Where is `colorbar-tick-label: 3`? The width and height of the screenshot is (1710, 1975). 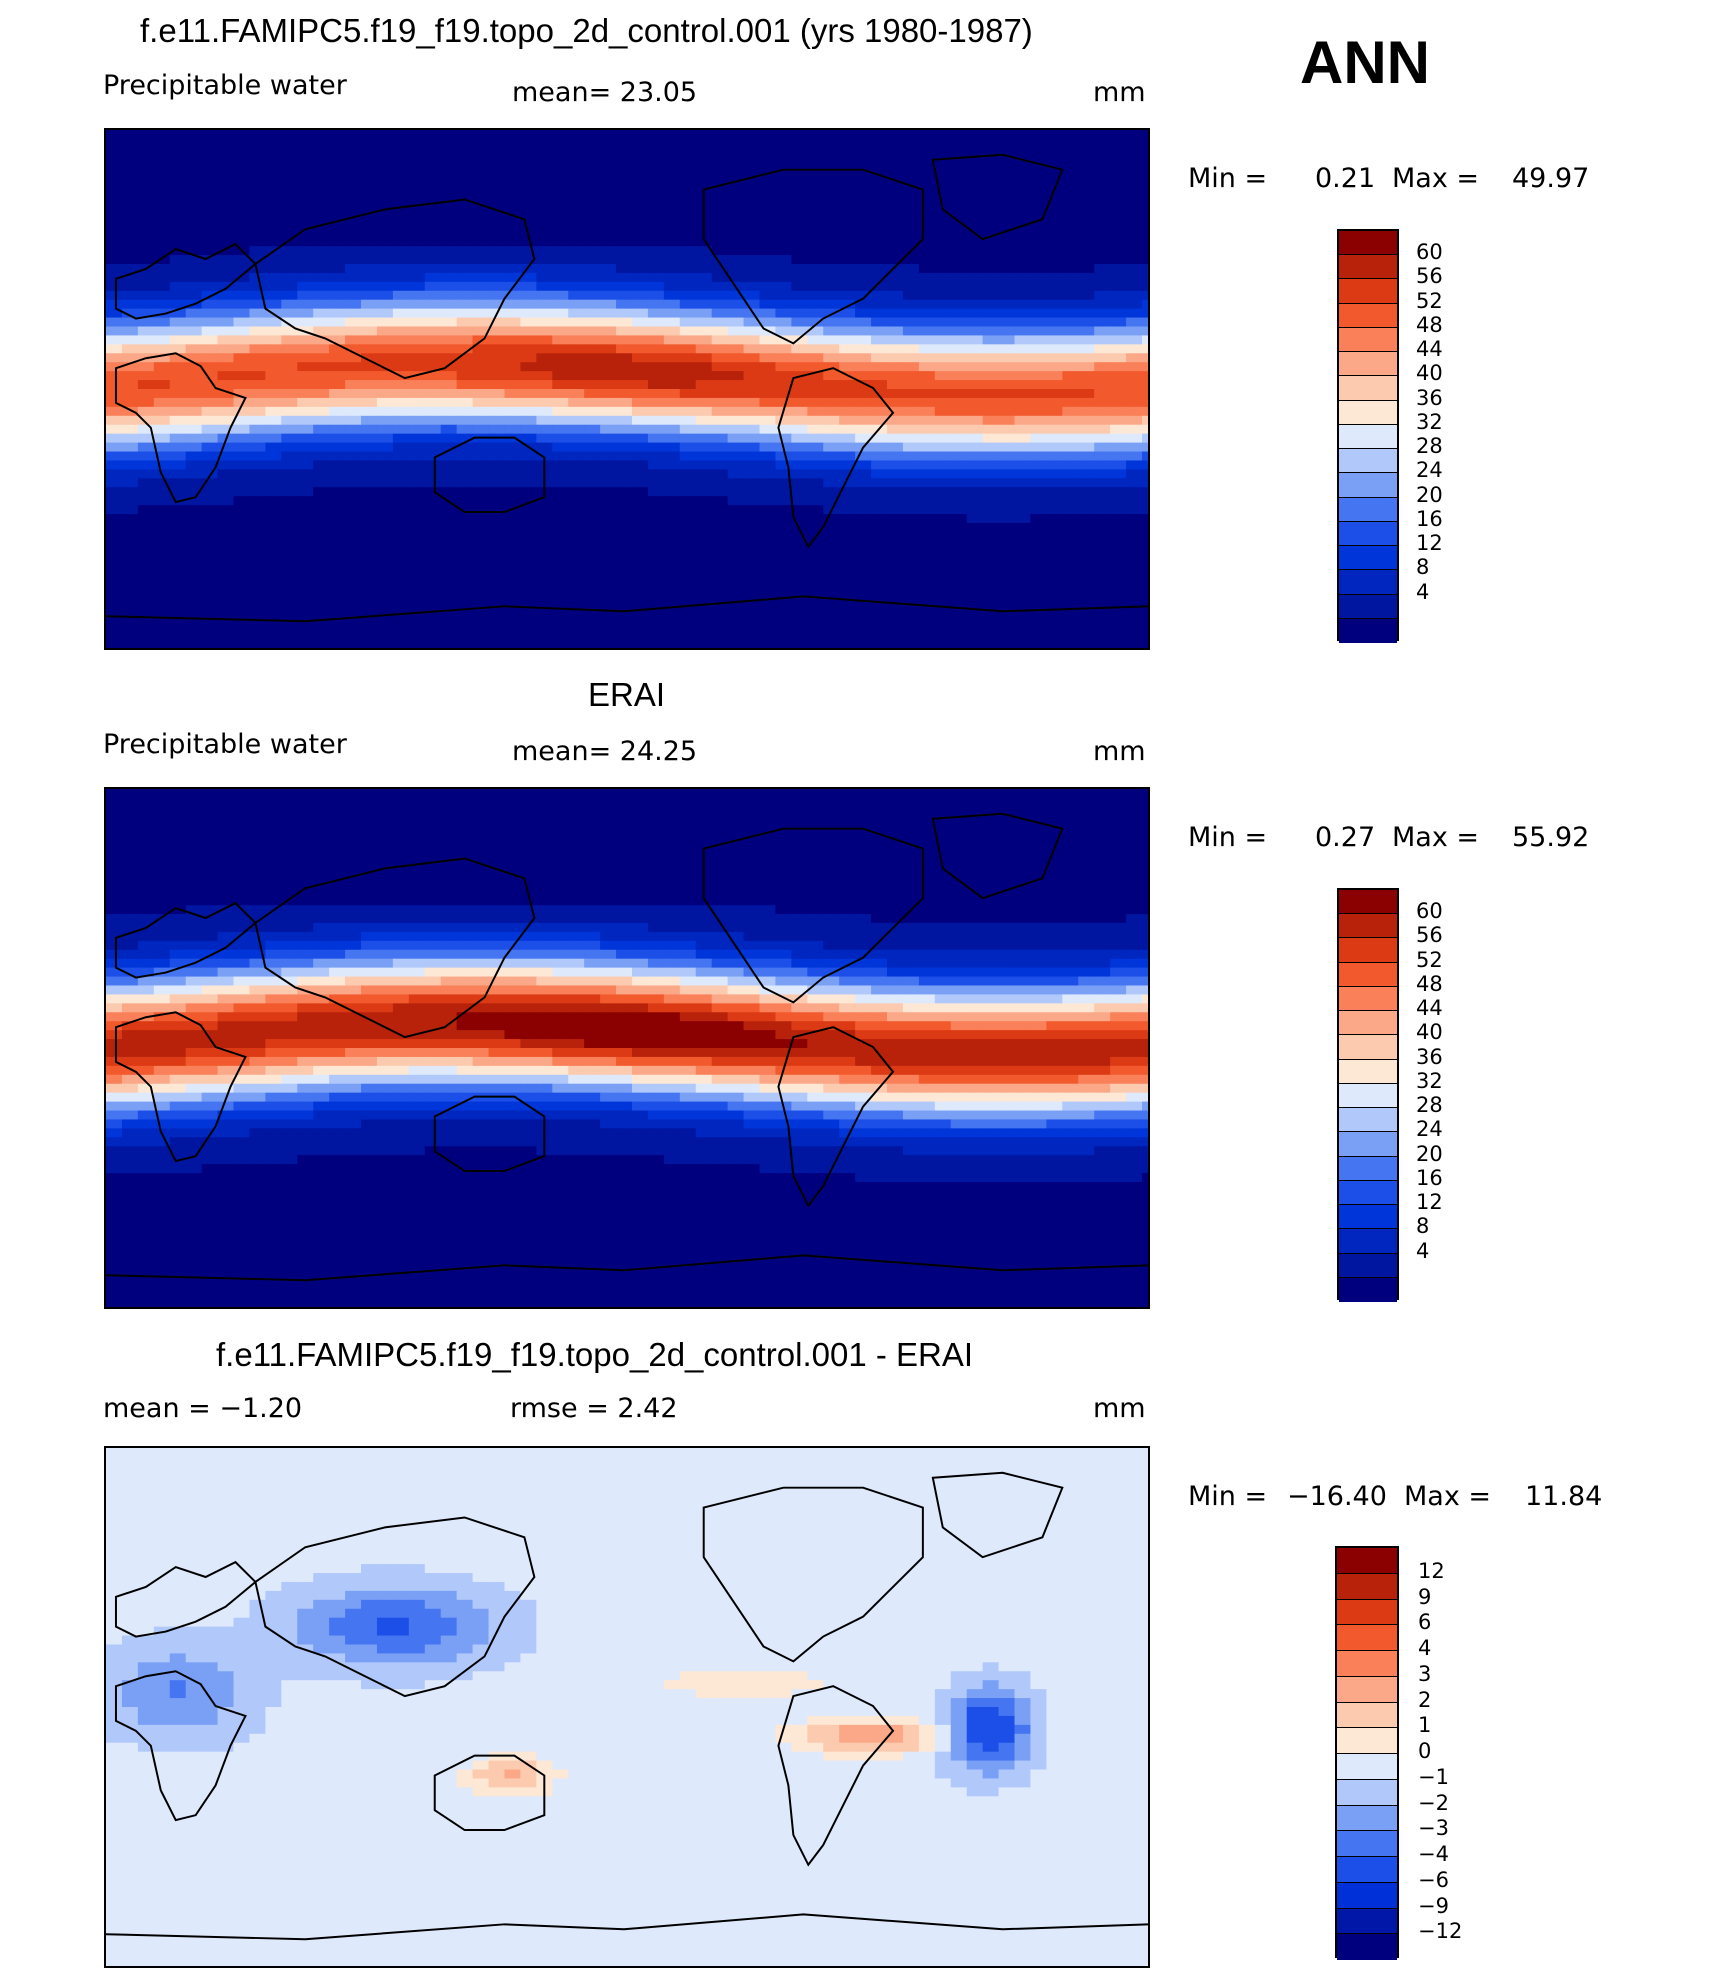
colorbar-tick-label: 3 is located at coordinates (1425, 1673).